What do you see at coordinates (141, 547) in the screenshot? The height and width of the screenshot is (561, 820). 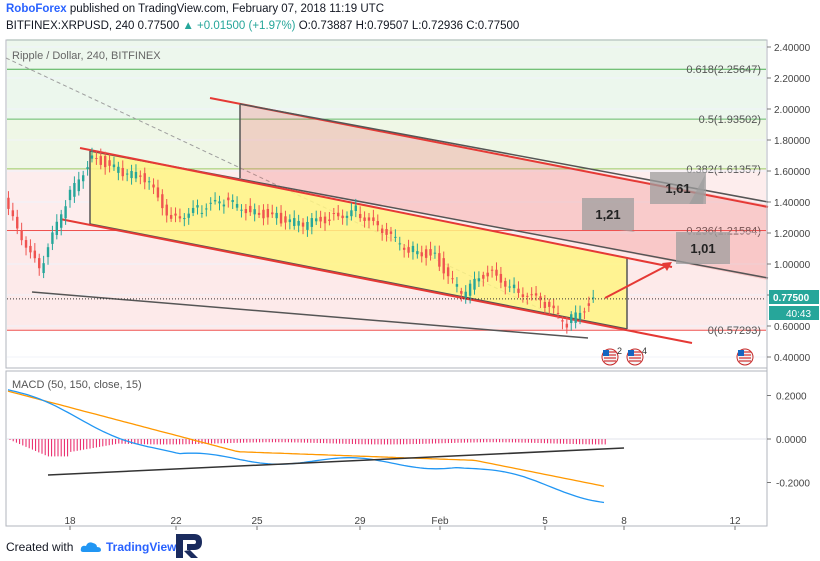 I see `tradingview-link: TradingView` at bounding box center [141, 547].